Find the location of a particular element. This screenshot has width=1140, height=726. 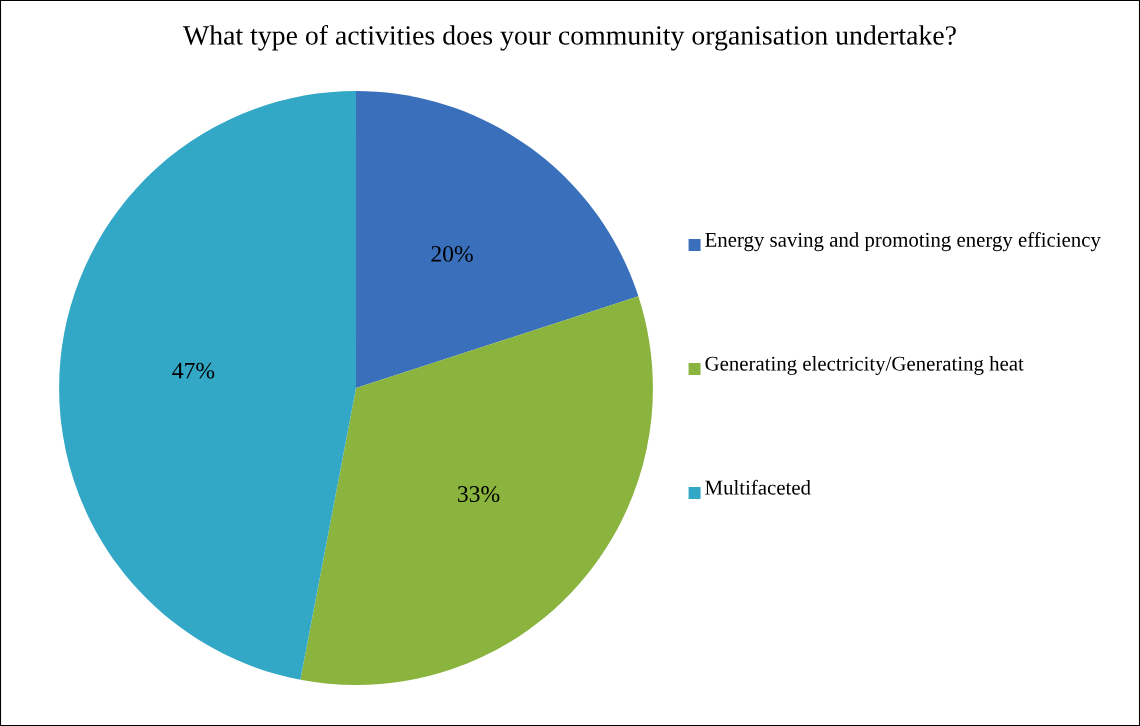

legend-label: Energy saving and promoting energy efficiency is located at coordinates (903, 242).